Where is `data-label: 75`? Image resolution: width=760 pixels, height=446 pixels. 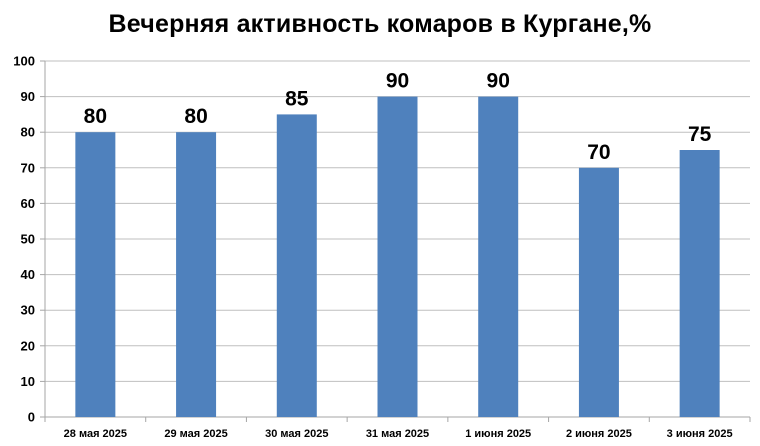 data-label: 75 is located at coordinates (700, 134).